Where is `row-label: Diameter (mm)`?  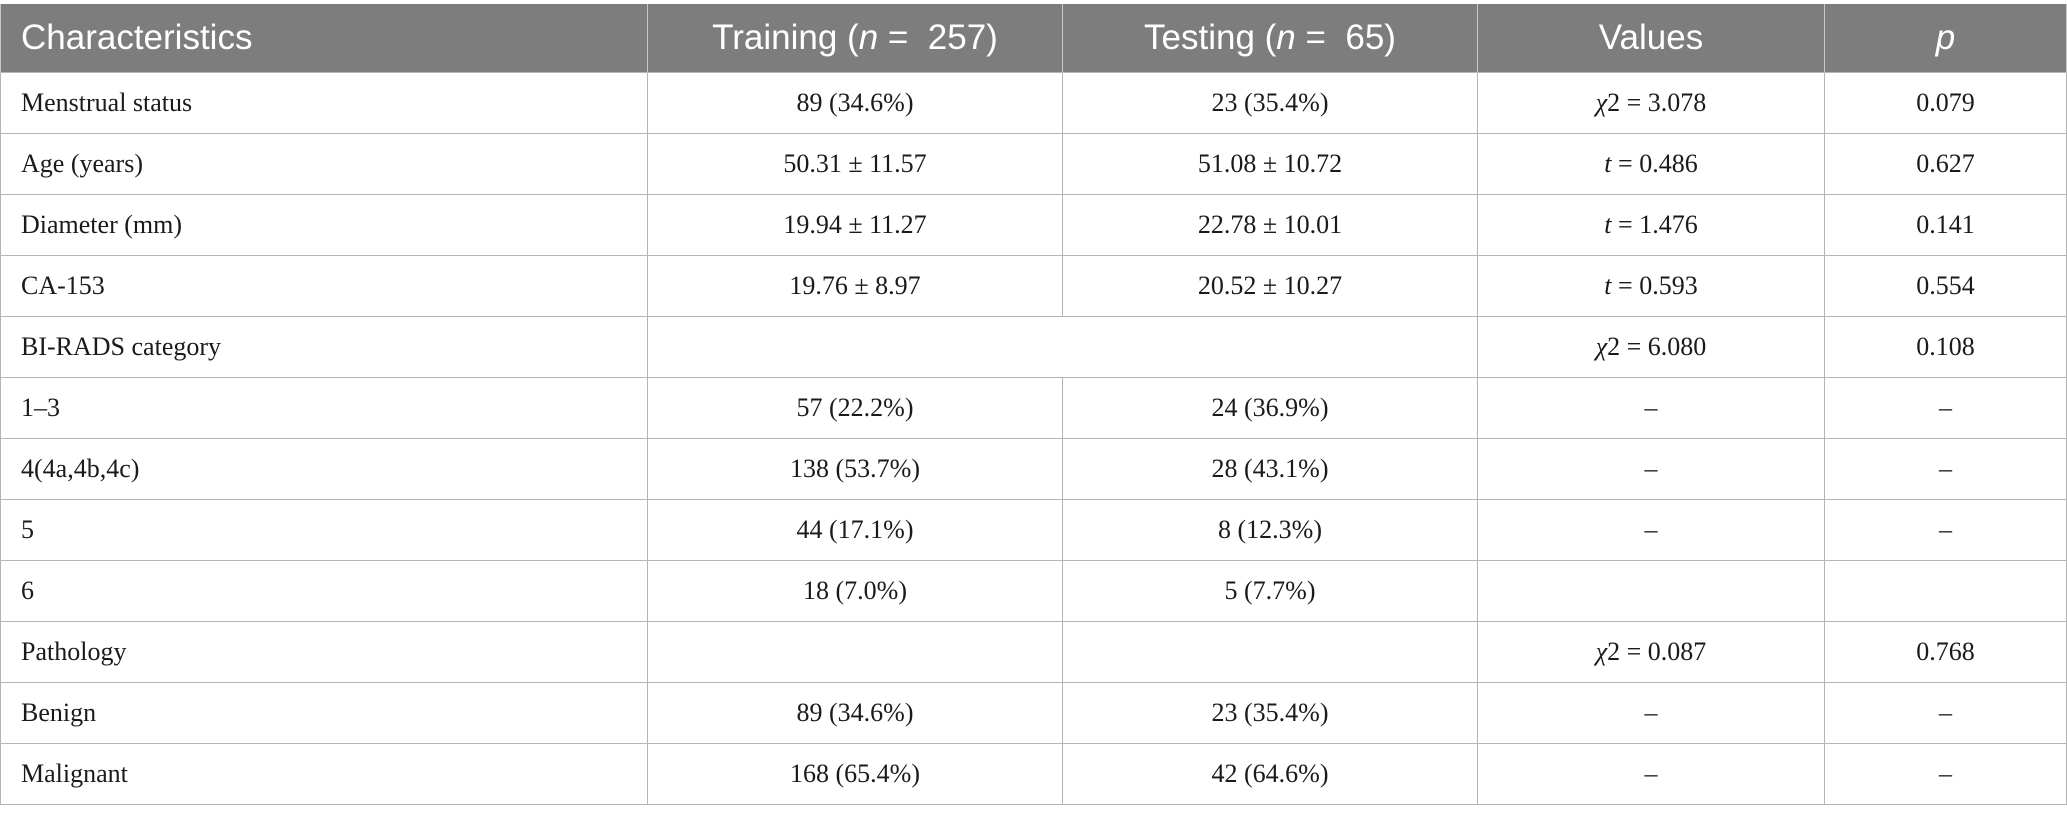
row-label: Diameter (mm) is located at coordinates (324, 225).